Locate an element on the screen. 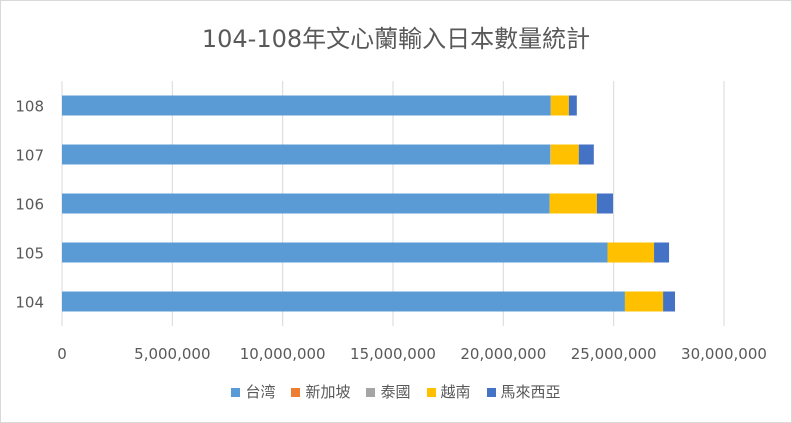 The height and width of the screenshot is (423, 792). chart-title: 104-108年文心蘭輸入日本數量統計 is located at coordinates (396, 39).